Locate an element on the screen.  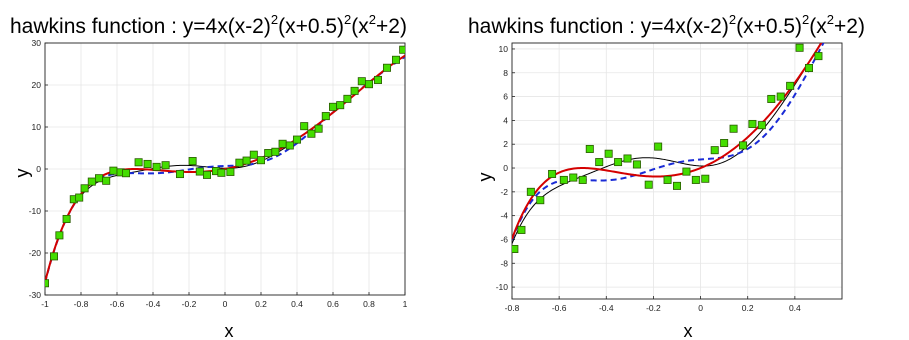
y-tick-label: -20 is located at coordinates (35, 253).